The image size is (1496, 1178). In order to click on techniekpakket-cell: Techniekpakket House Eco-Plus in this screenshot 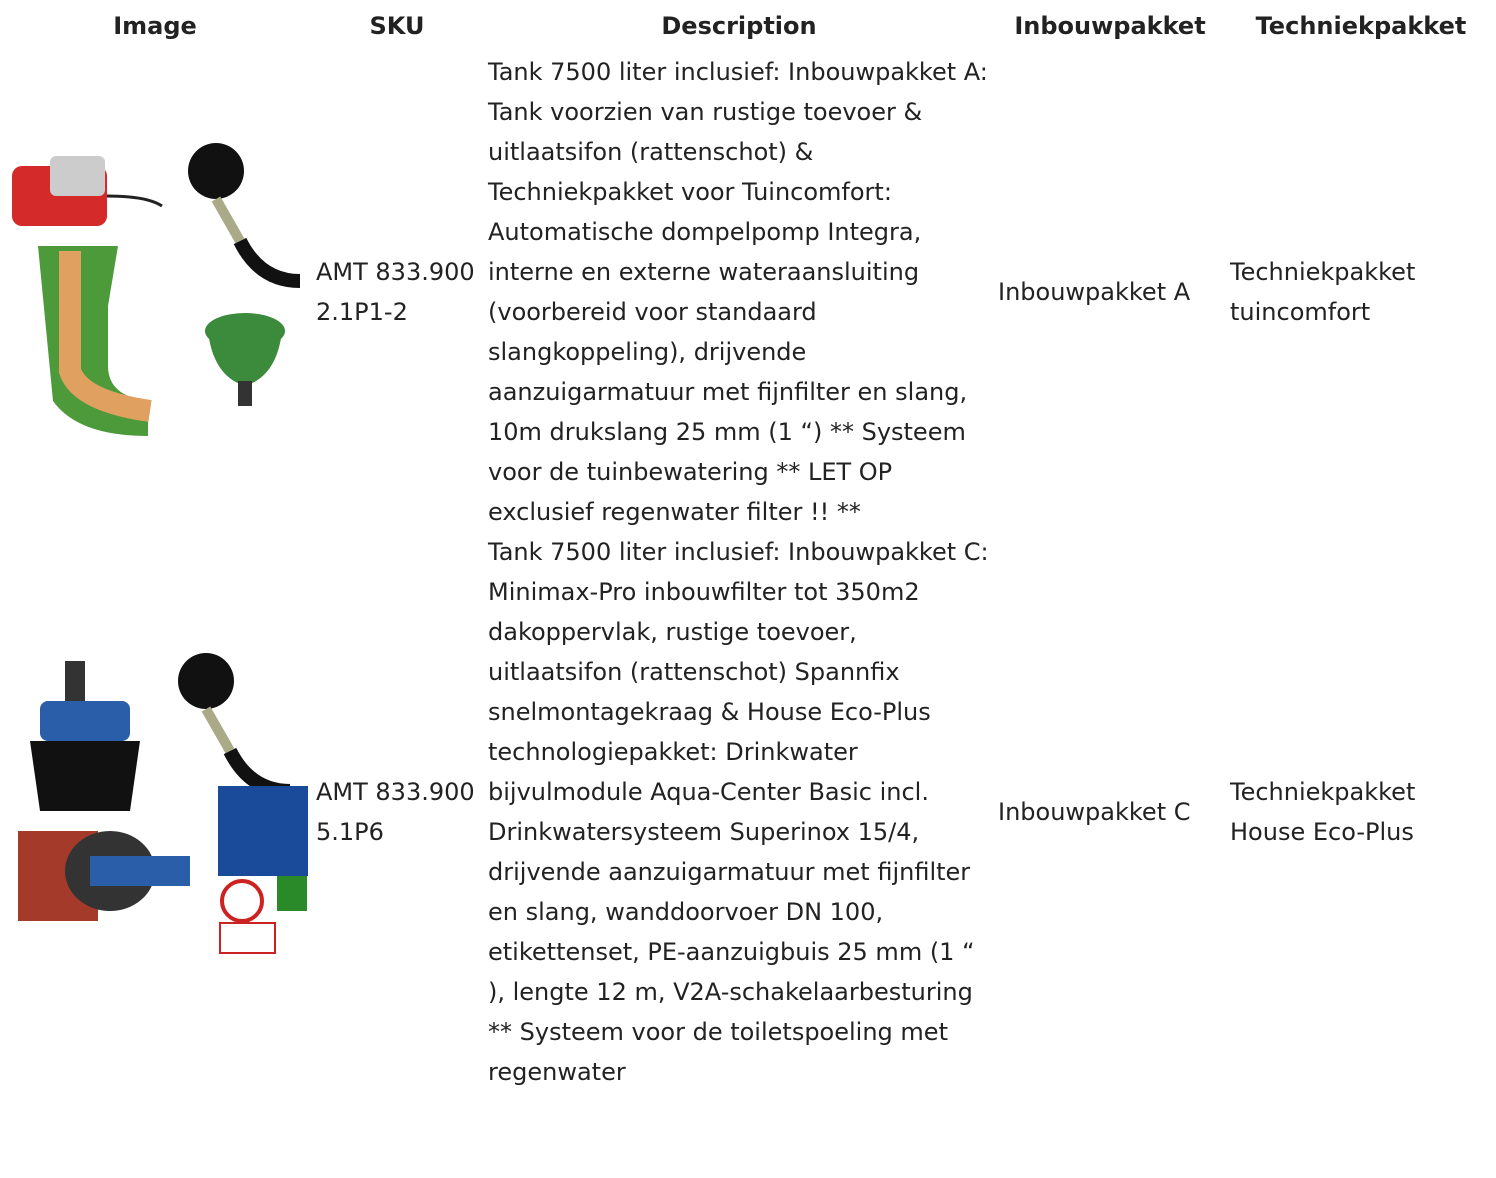, I will do `click(1323, 812)`.